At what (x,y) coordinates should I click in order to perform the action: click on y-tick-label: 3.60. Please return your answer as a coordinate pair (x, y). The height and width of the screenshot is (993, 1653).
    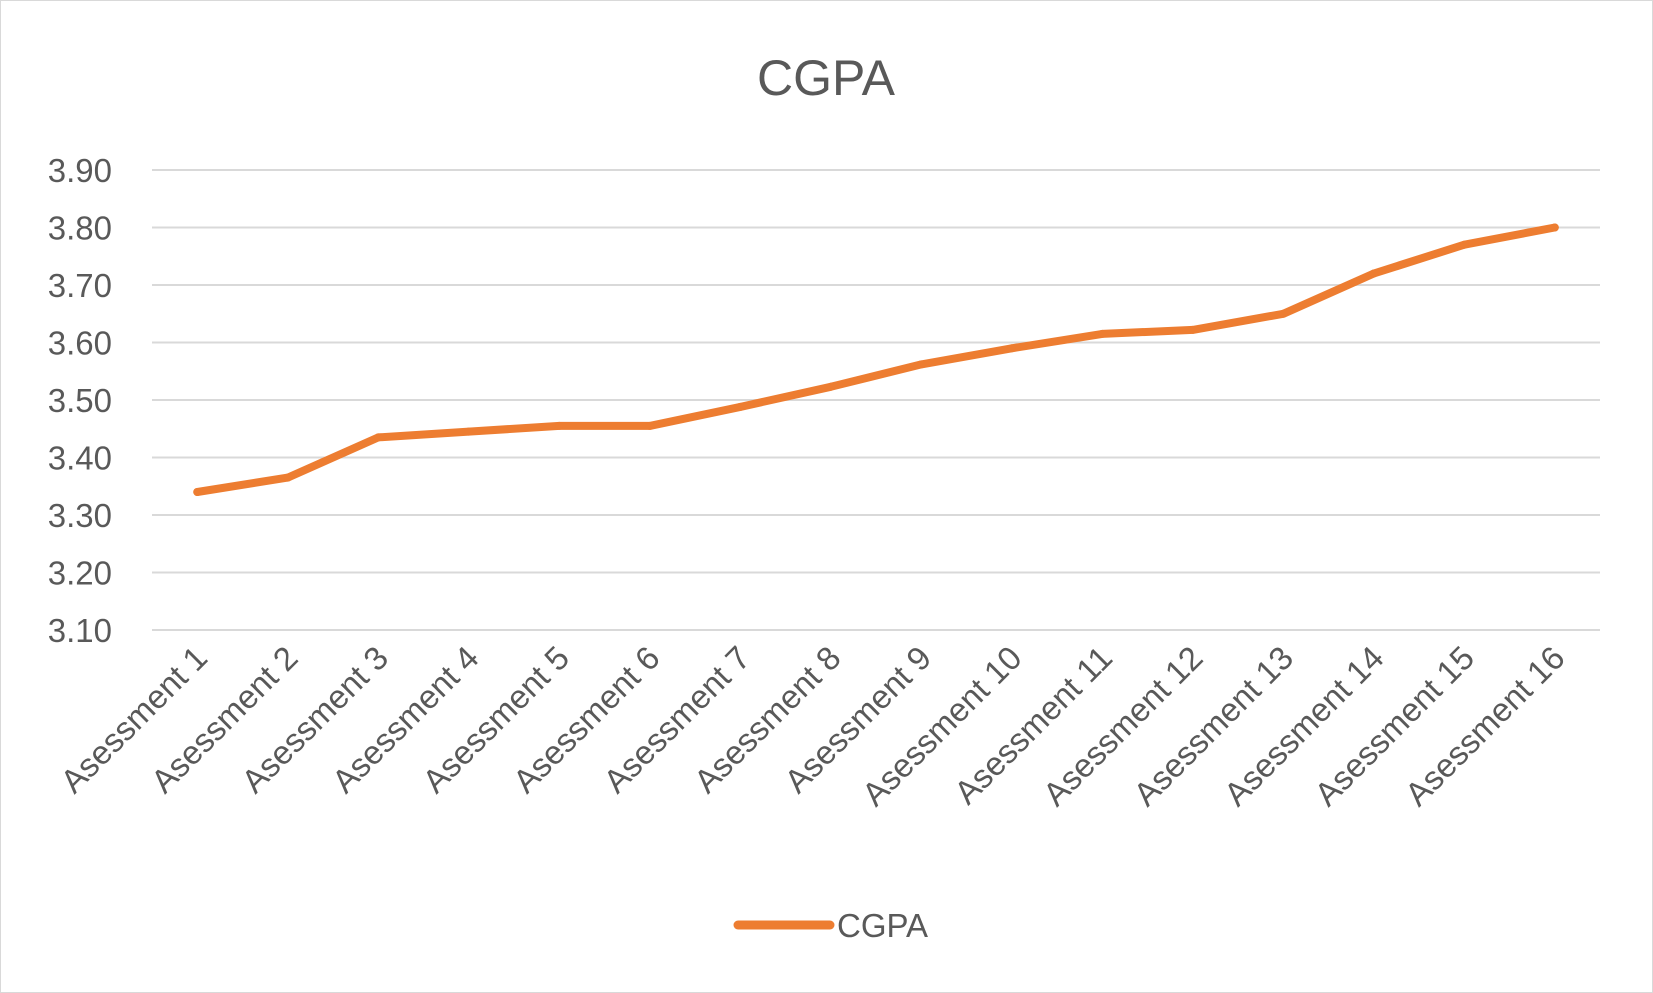
    Looking at the image, I should click on (80, 343).